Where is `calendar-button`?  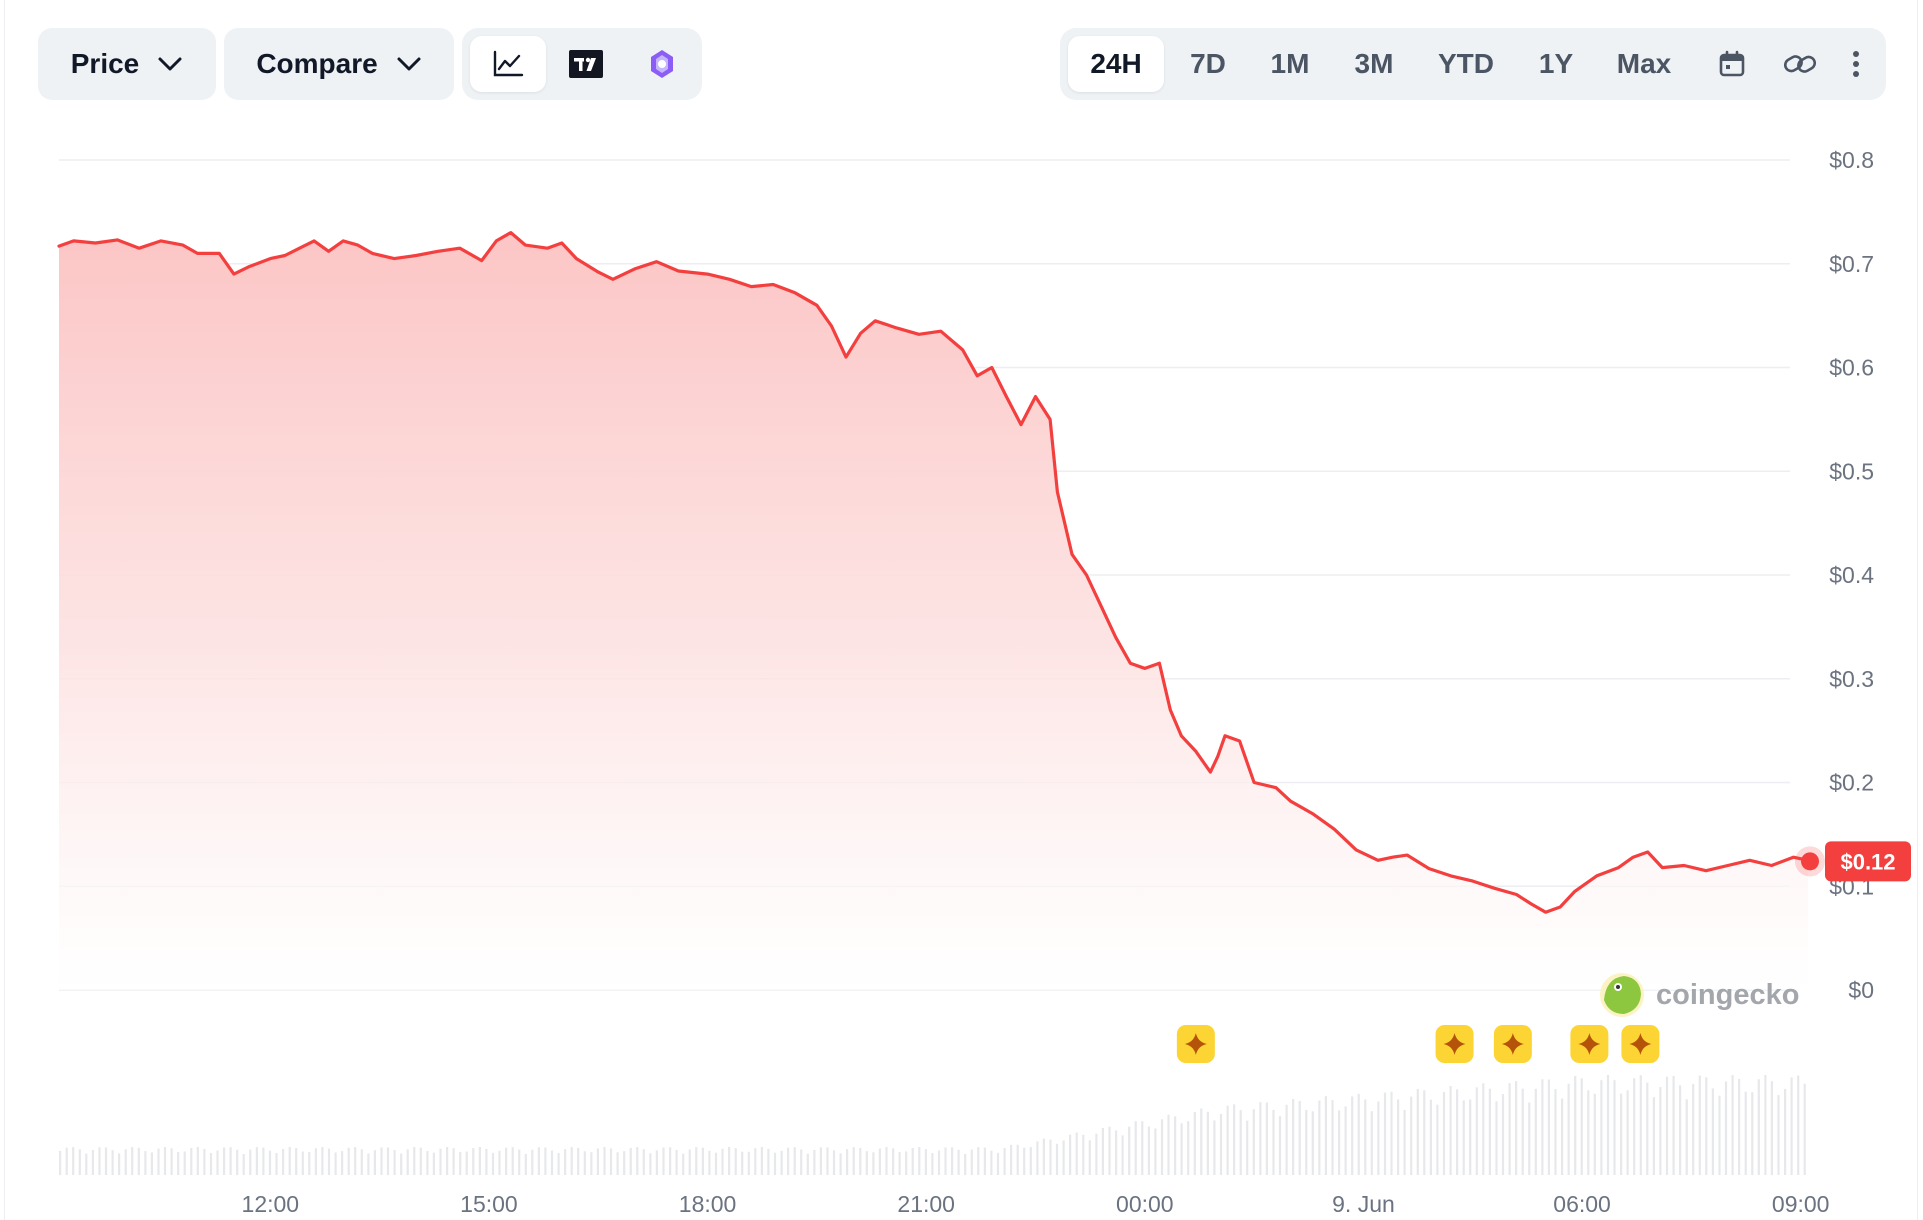 calendar-button is located at coordinates (1732, 64).